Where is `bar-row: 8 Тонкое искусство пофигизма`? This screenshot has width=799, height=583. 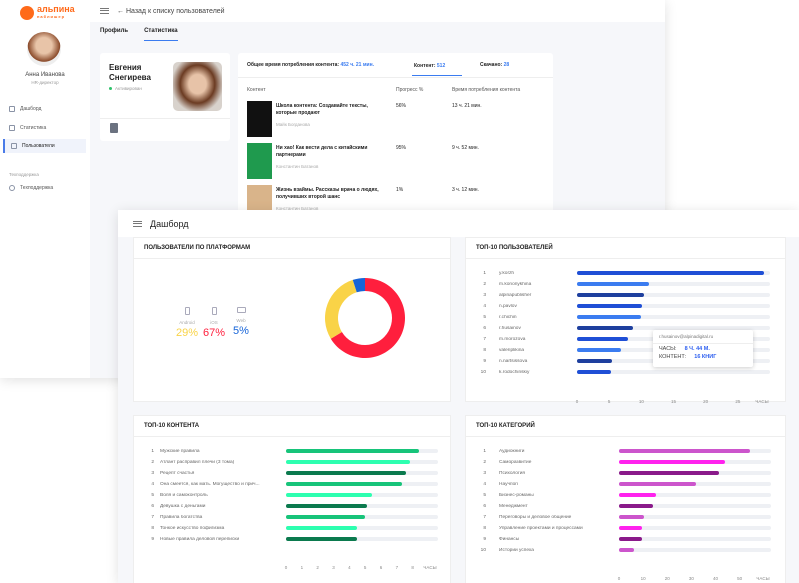 bar-row: 8 Тонкое искусство пофигизма is located at coordinates (292, 528).